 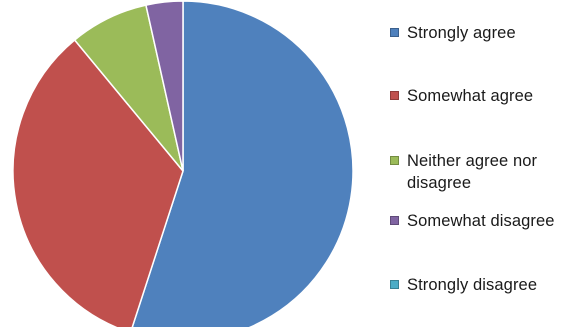 I want to click on pie-slice-somewhat-disagree, so click(x=164, y=86).